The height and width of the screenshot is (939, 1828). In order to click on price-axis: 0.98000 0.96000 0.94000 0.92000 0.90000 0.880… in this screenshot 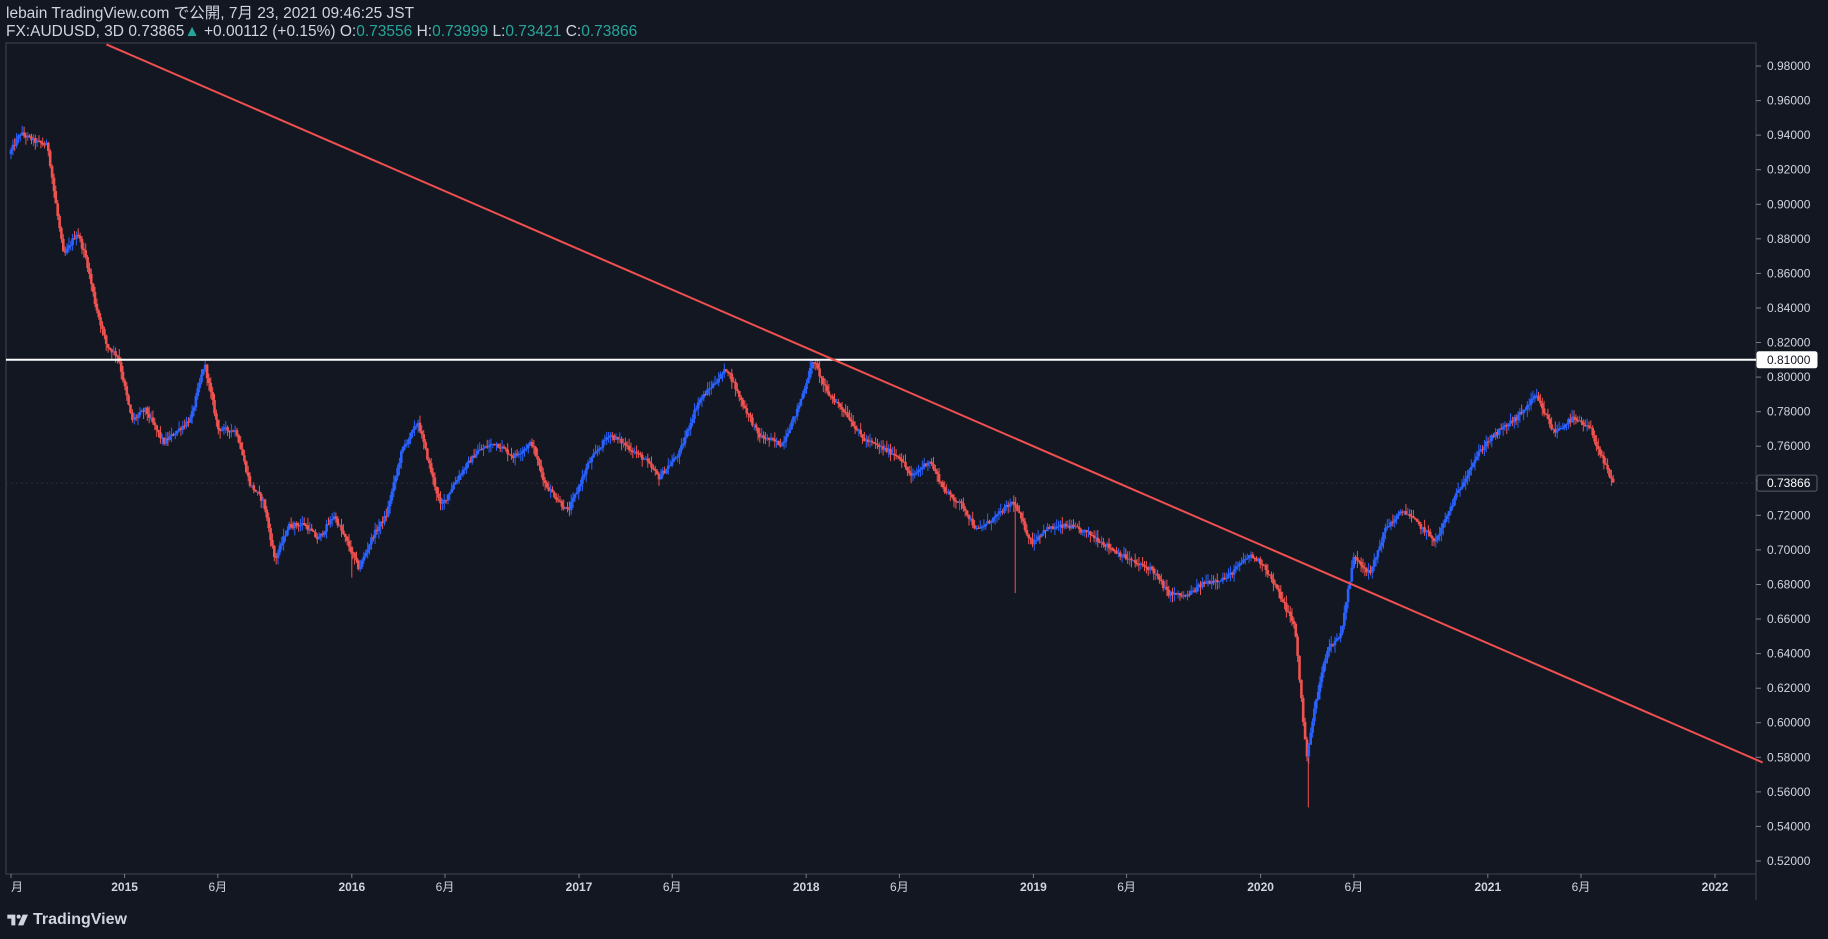, I will do `click(1787, 463)`.